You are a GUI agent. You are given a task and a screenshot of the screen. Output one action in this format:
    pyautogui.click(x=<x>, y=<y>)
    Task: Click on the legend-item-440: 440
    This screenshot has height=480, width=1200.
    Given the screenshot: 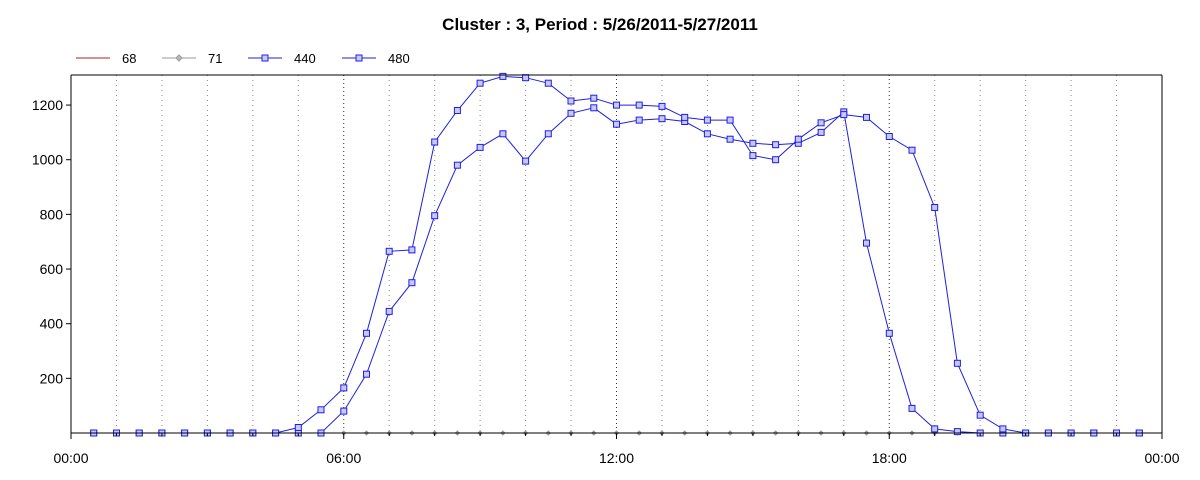 What is the action you would take?
    pyautogui.click(x=282, y=58)
    